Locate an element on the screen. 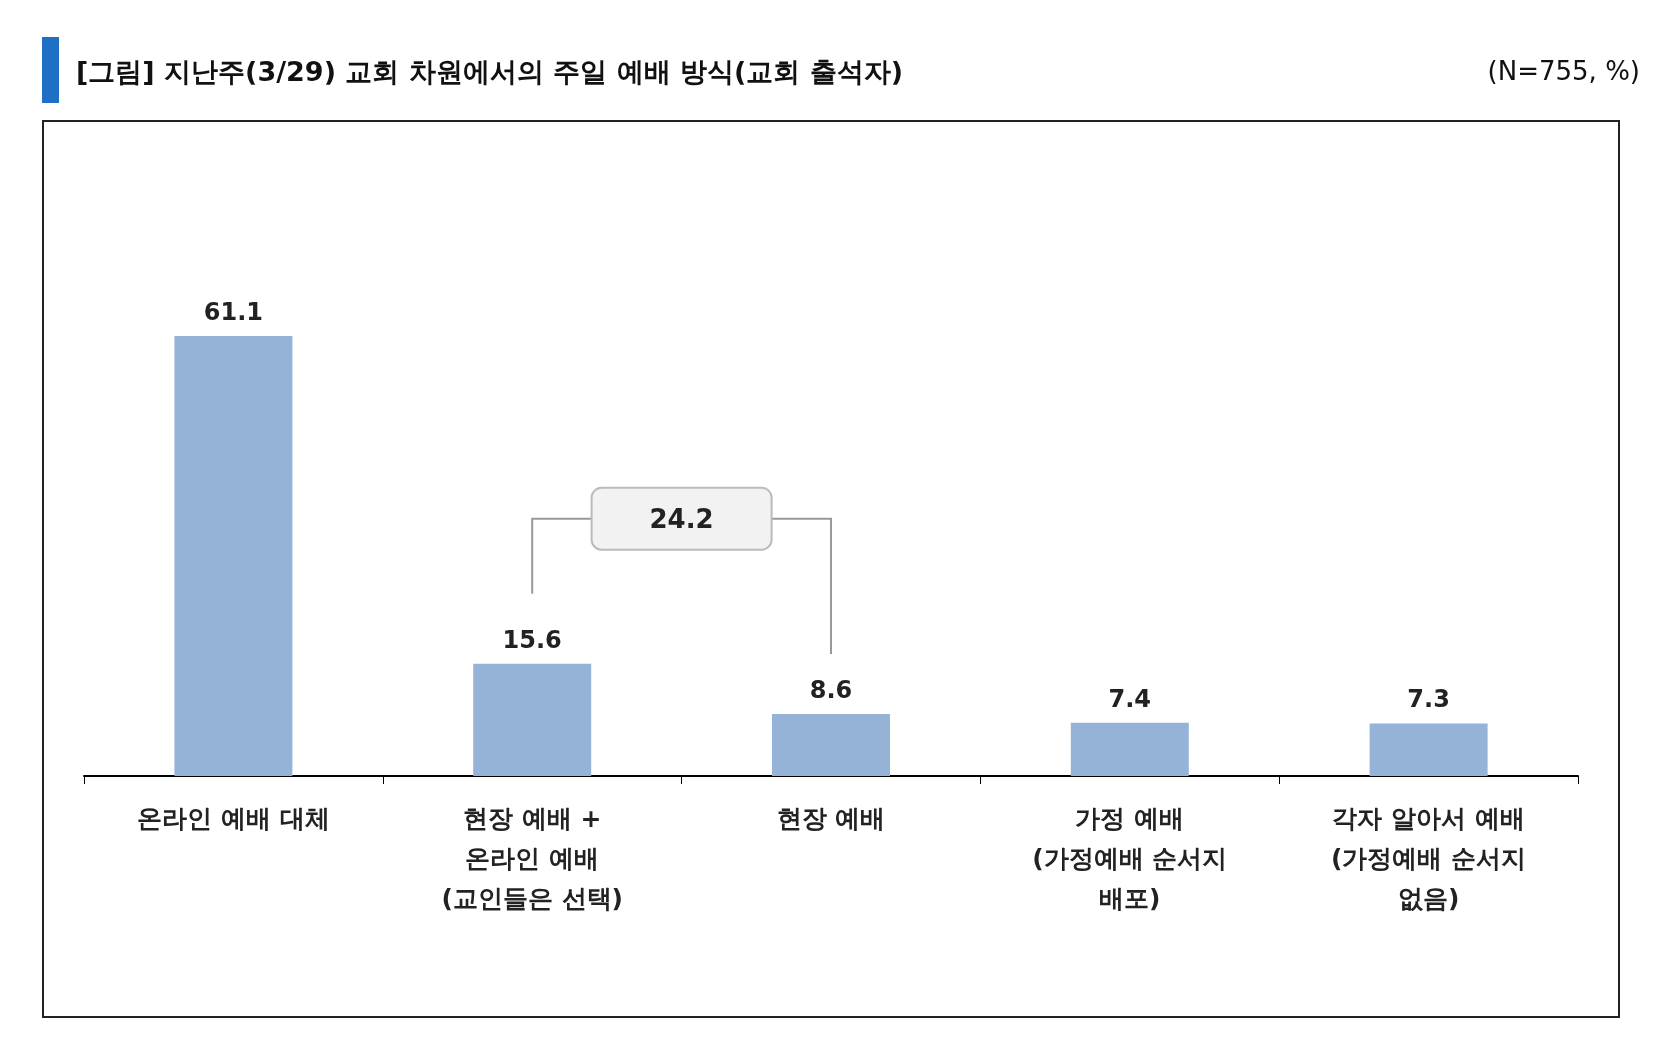 Image resolution: width=1667 pixels, height=1055 pixels. data-label: 61.1 is located at coordinates (233, 312).